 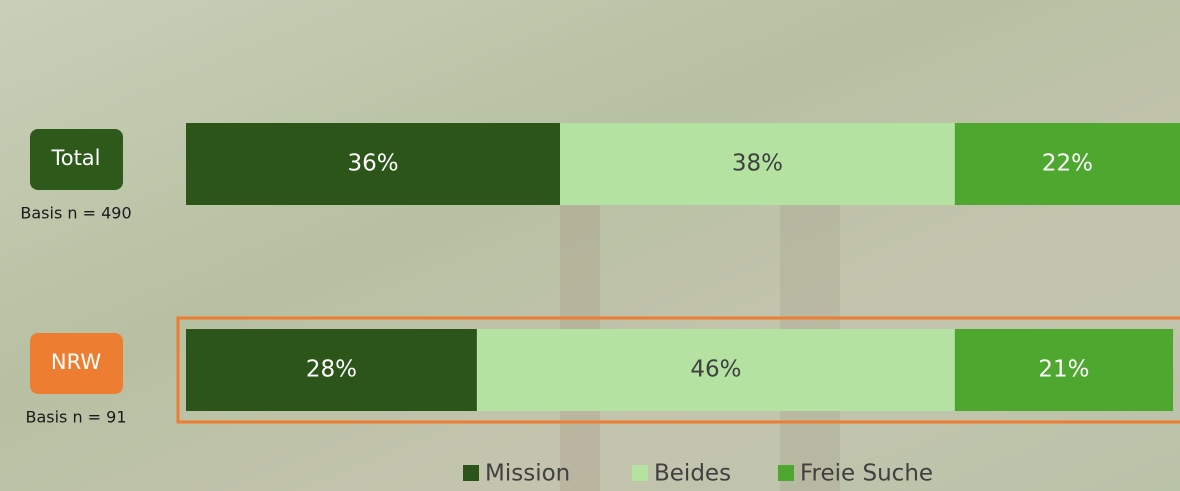 I want to click on value-label: 22%, so click(x=1067, y=164).